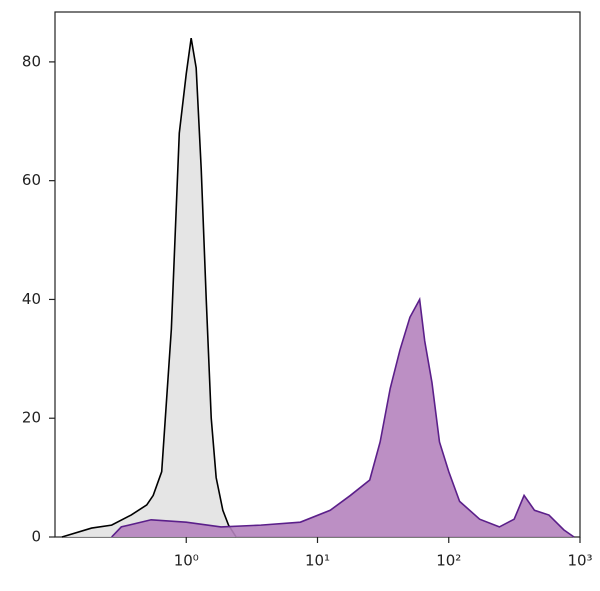 The height and width of the screenshot is (591, 600). I want to click on y-tick-label: 0, so click(36, 537).